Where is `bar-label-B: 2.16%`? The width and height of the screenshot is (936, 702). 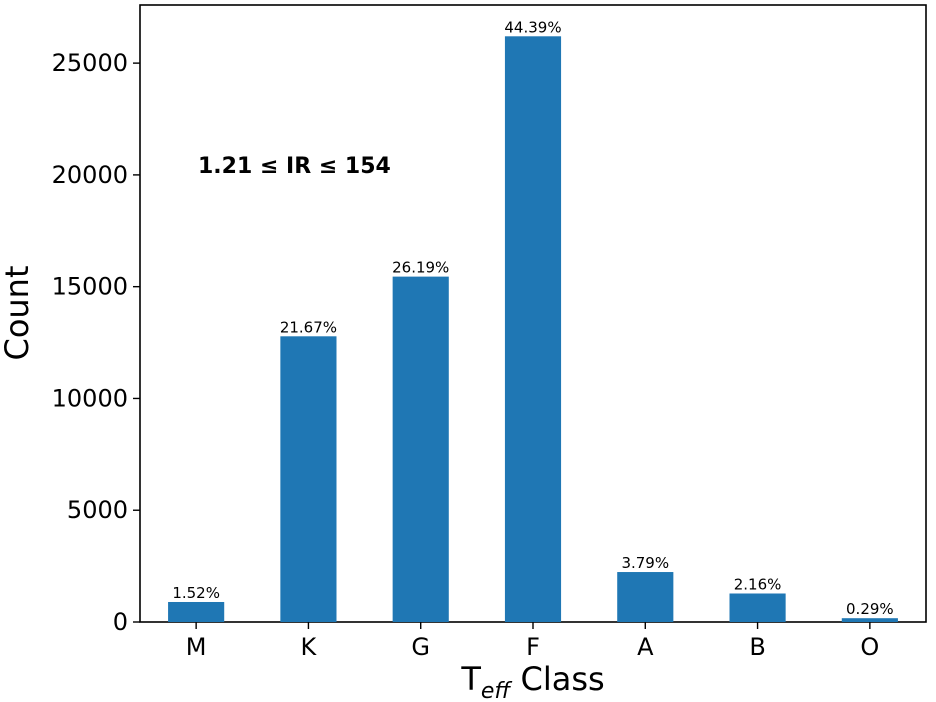
bar-label-B: 2.16% is located at coordinates (758, 584).